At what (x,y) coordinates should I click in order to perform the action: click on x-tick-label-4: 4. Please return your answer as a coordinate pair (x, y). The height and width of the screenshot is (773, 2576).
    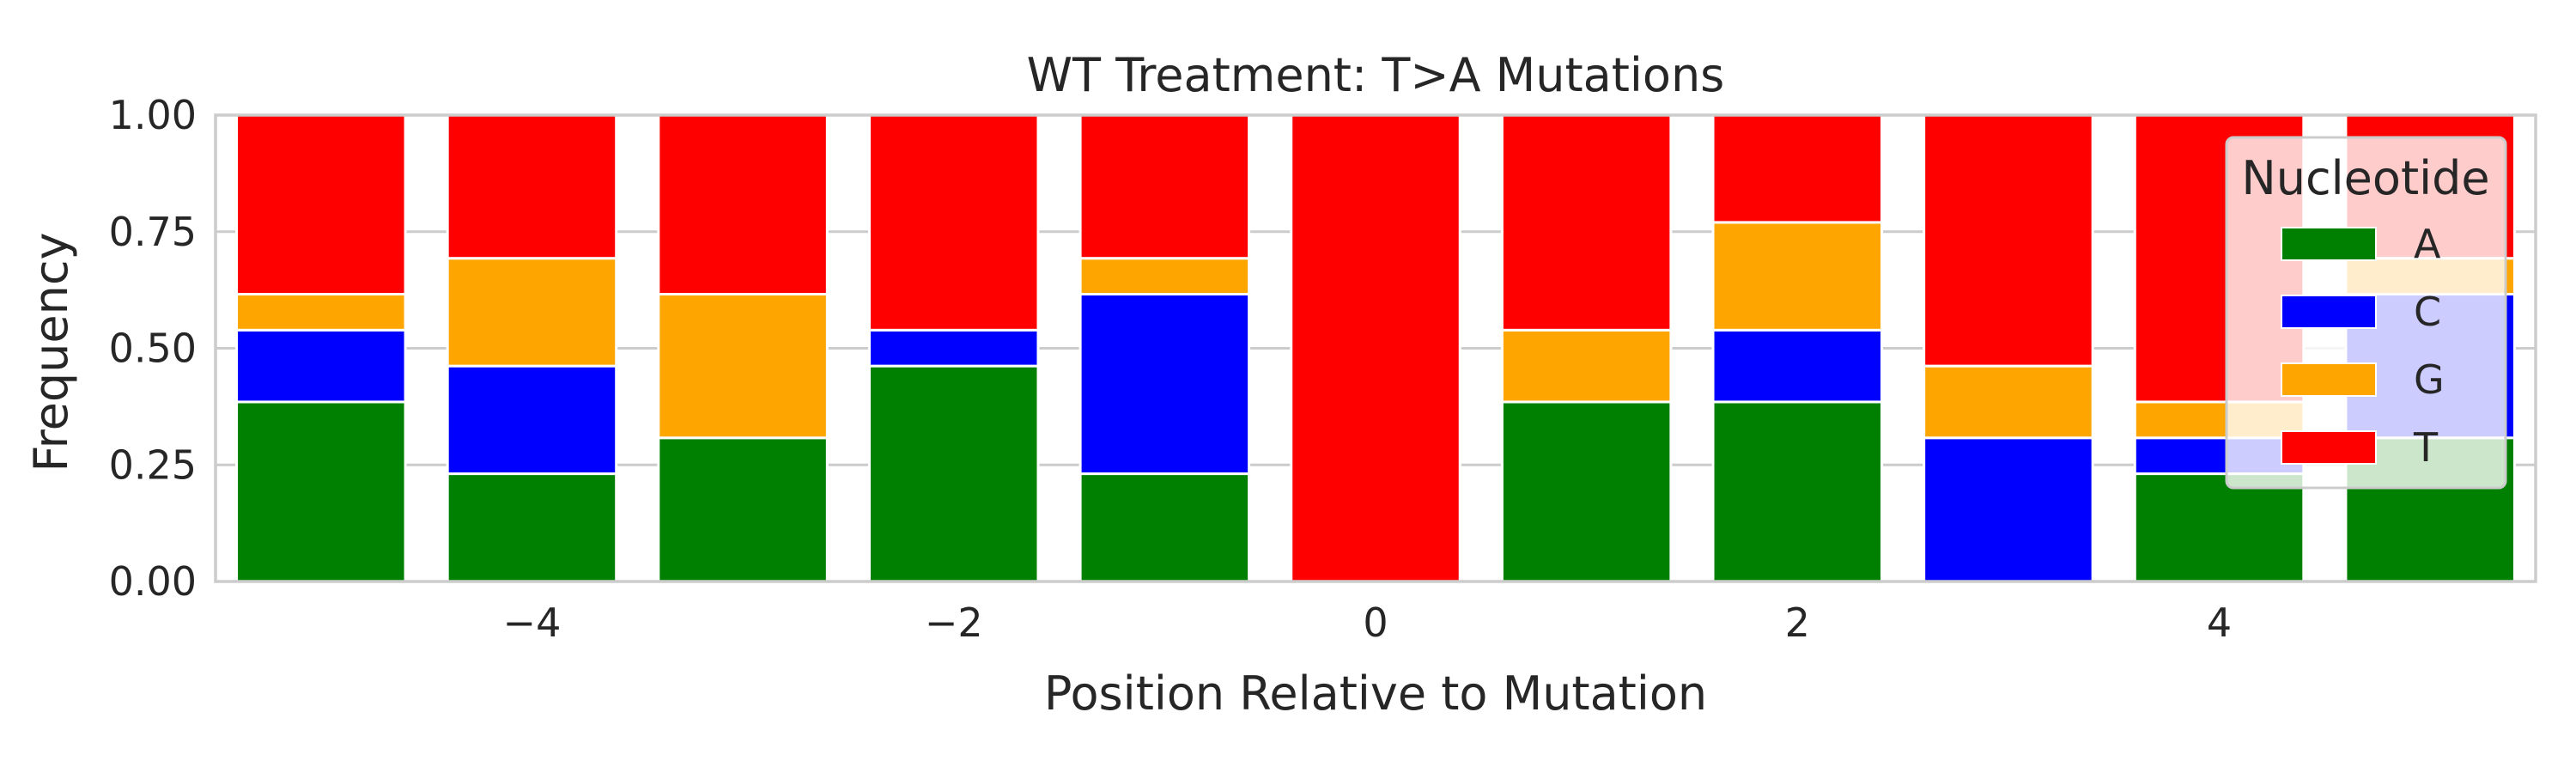
    Looking at the image, I should click on (2219, 623).